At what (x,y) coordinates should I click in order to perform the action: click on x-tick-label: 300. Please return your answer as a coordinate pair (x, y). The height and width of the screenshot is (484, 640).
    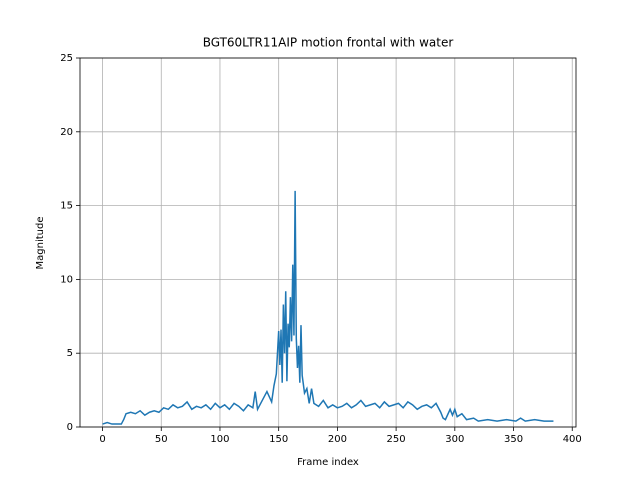
    Looking at the image, I should click on (454, 439).